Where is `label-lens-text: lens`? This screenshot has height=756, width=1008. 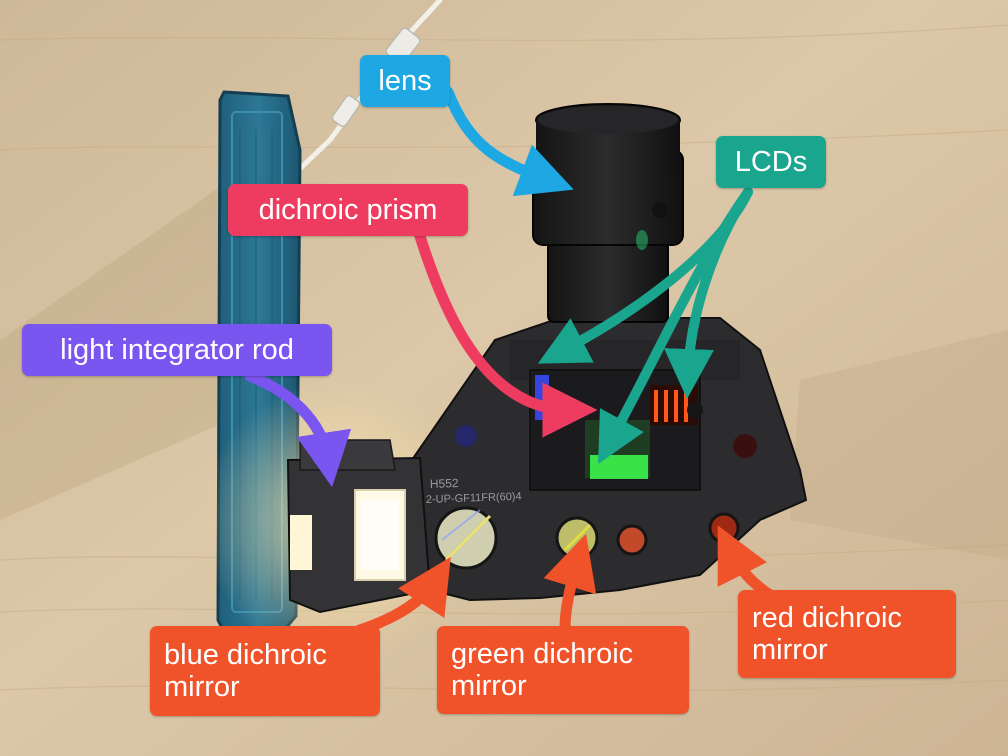 label-lens-text: lens is located at coordinates (405, 80).